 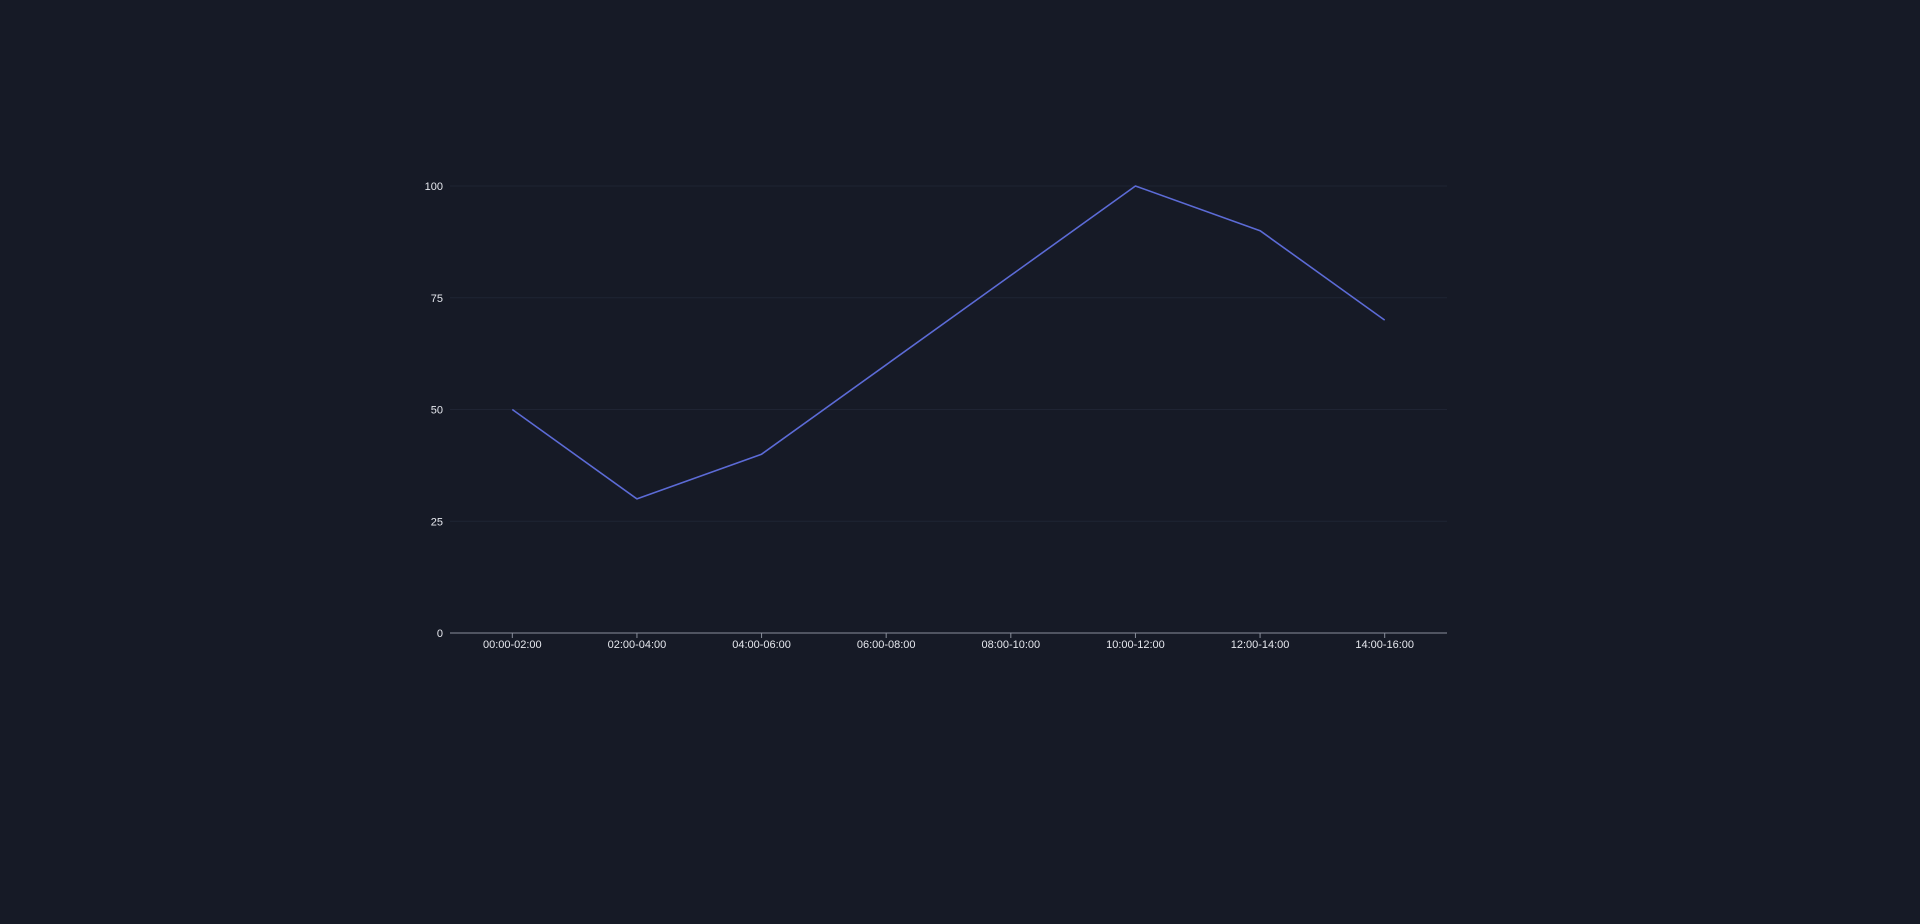 What do you see at coordinates (440, 634) in the screenshot?
I see `y-tick-label: 0` at bounding box center [440, 634].